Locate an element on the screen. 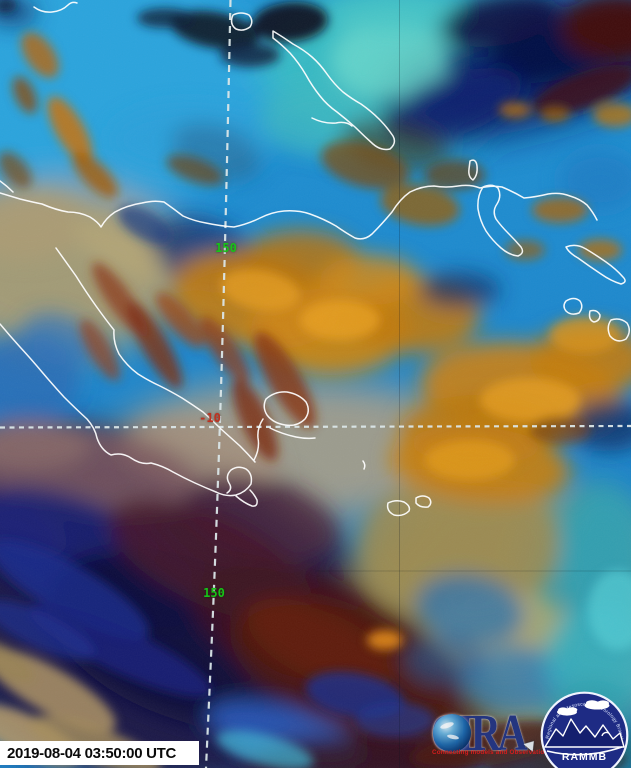 The width and height of the screenshot is (631, 768). globe-icon is located at coordinates (452, 733).